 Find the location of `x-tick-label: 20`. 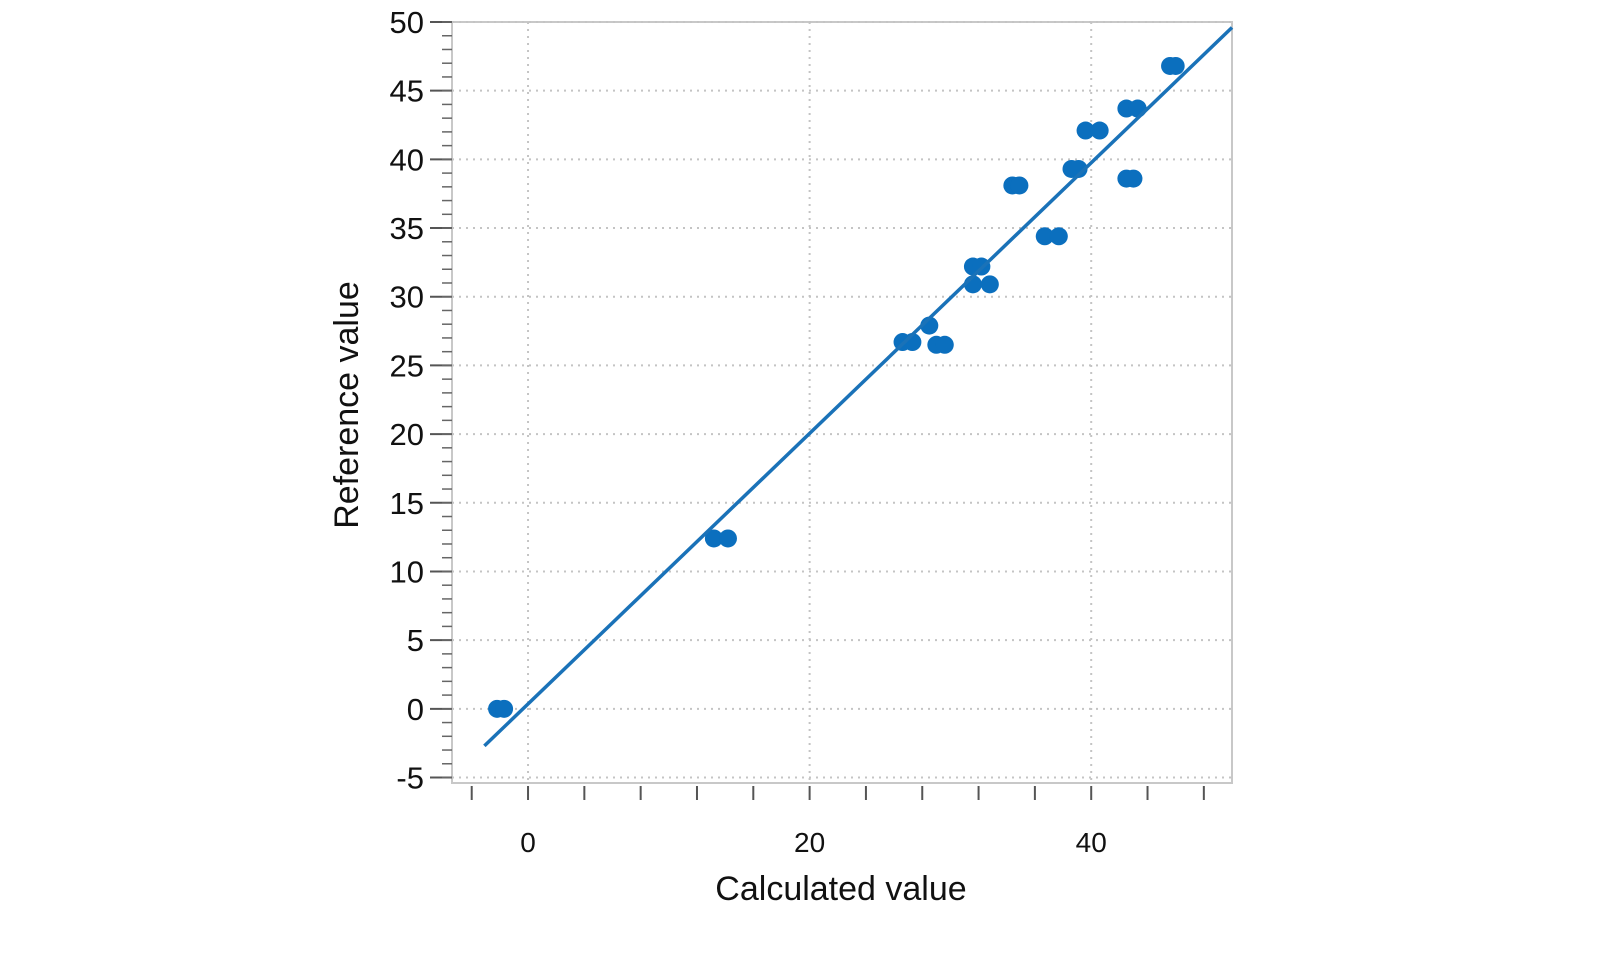

x-tick-label: 20 is located at coordinates (809, 842).